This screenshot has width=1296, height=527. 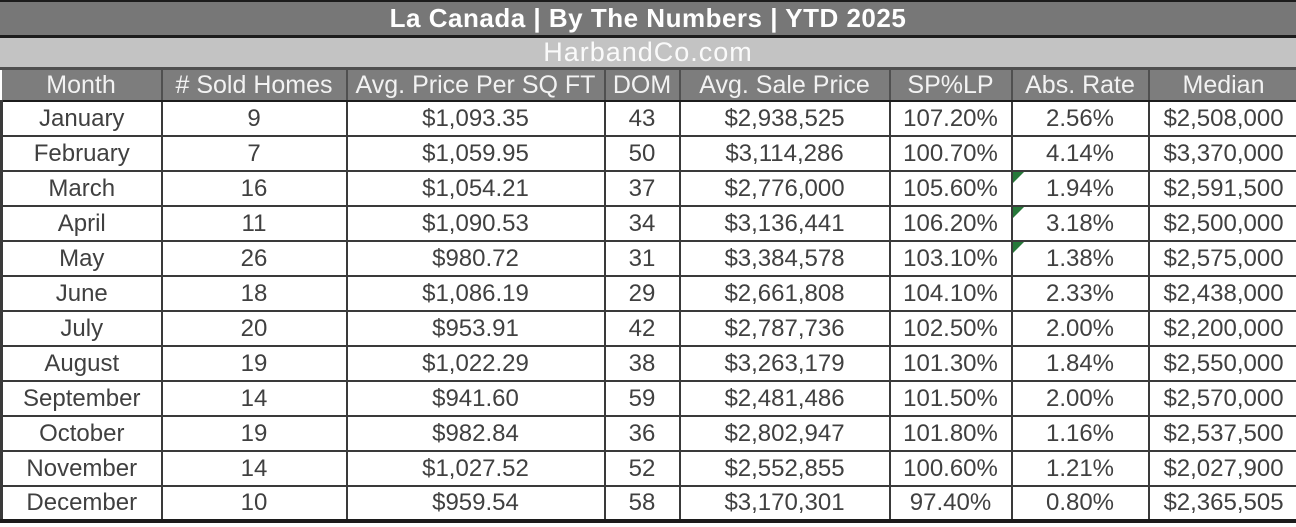 What do you see at coordinates (784, 504) in the screenshot?
I see `cell-sale-price: $3,170,301` at bounding box center [784, 504].